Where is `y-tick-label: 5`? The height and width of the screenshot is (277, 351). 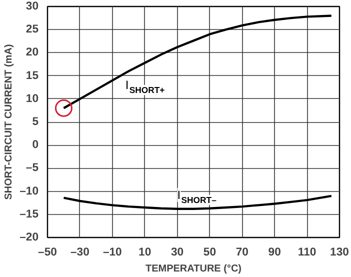 y-tick-label: 5 is located at coordinates (35, 122).